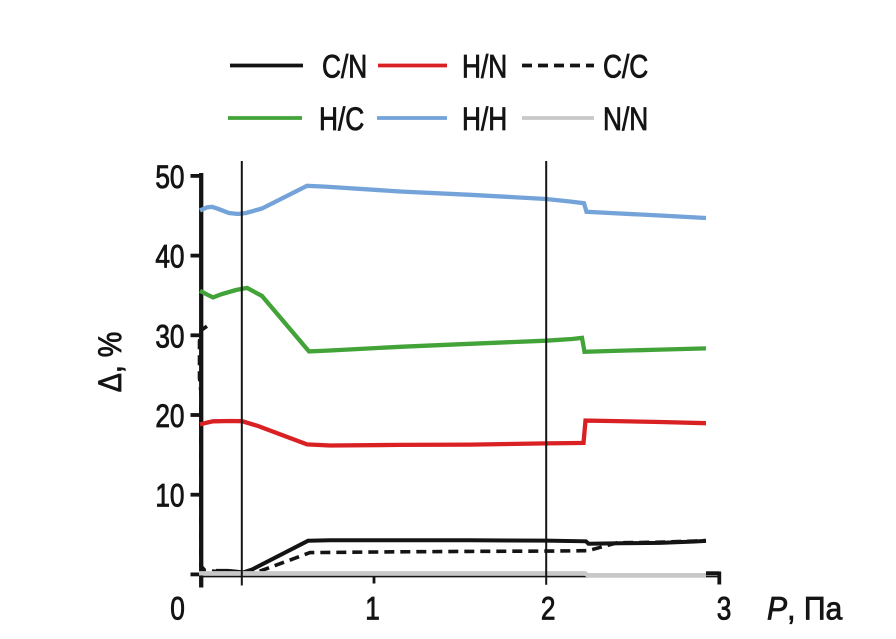 This screenshot has width=896, height=639. I want to click on svg-text: C/N, so click(344, 67).